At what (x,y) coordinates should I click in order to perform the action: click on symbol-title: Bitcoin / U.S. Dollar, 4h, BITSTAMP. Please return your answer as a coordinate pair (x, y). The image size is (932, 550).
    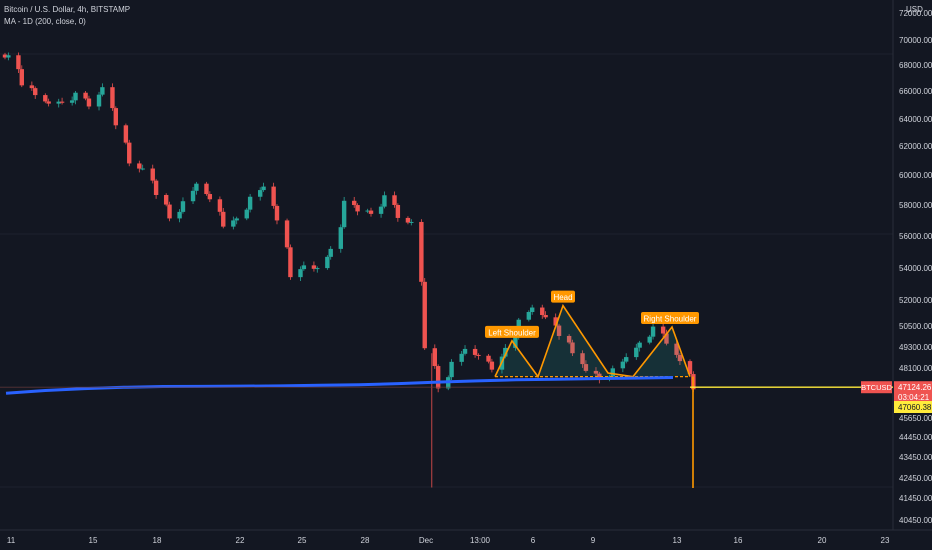
    Looking at the image, I should click on (67, 9).